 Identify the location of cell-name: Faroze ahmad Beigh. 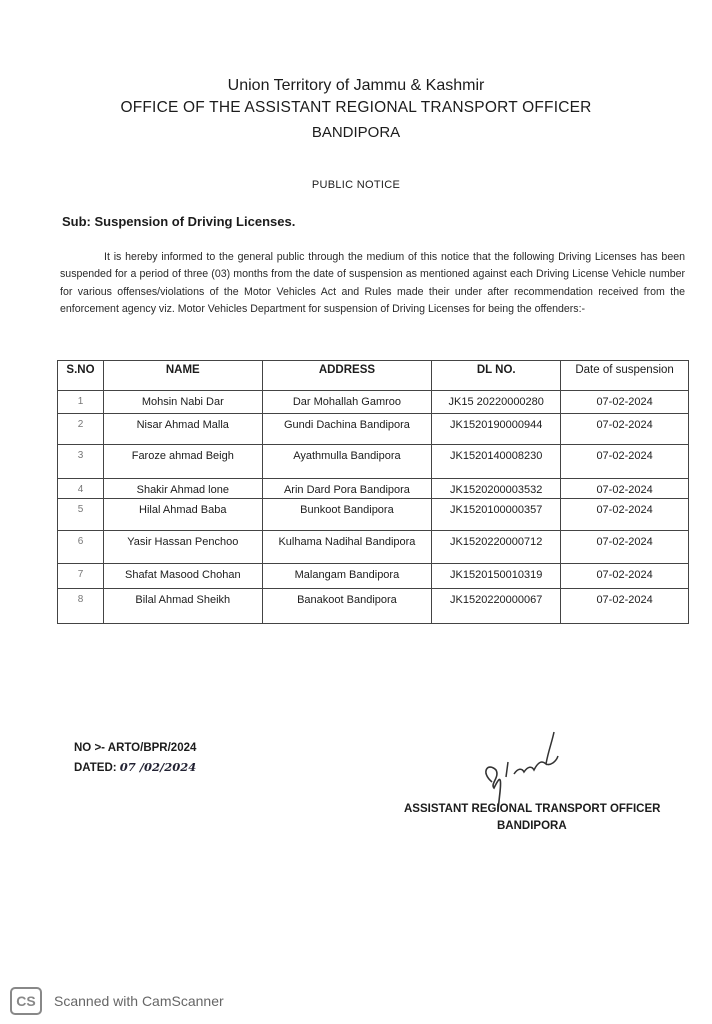
(182, 461).